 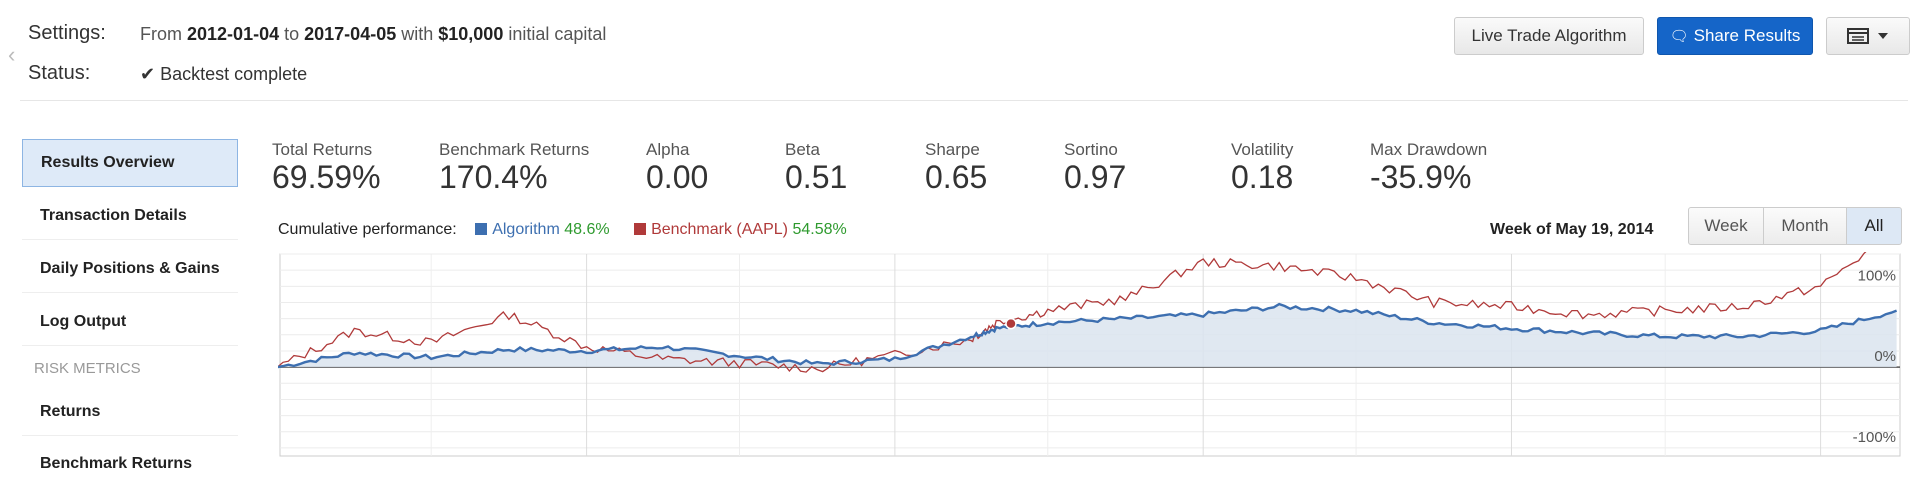 I want to click on share-results-button: 🗨 Share Results, so click(x=1735, y=36).